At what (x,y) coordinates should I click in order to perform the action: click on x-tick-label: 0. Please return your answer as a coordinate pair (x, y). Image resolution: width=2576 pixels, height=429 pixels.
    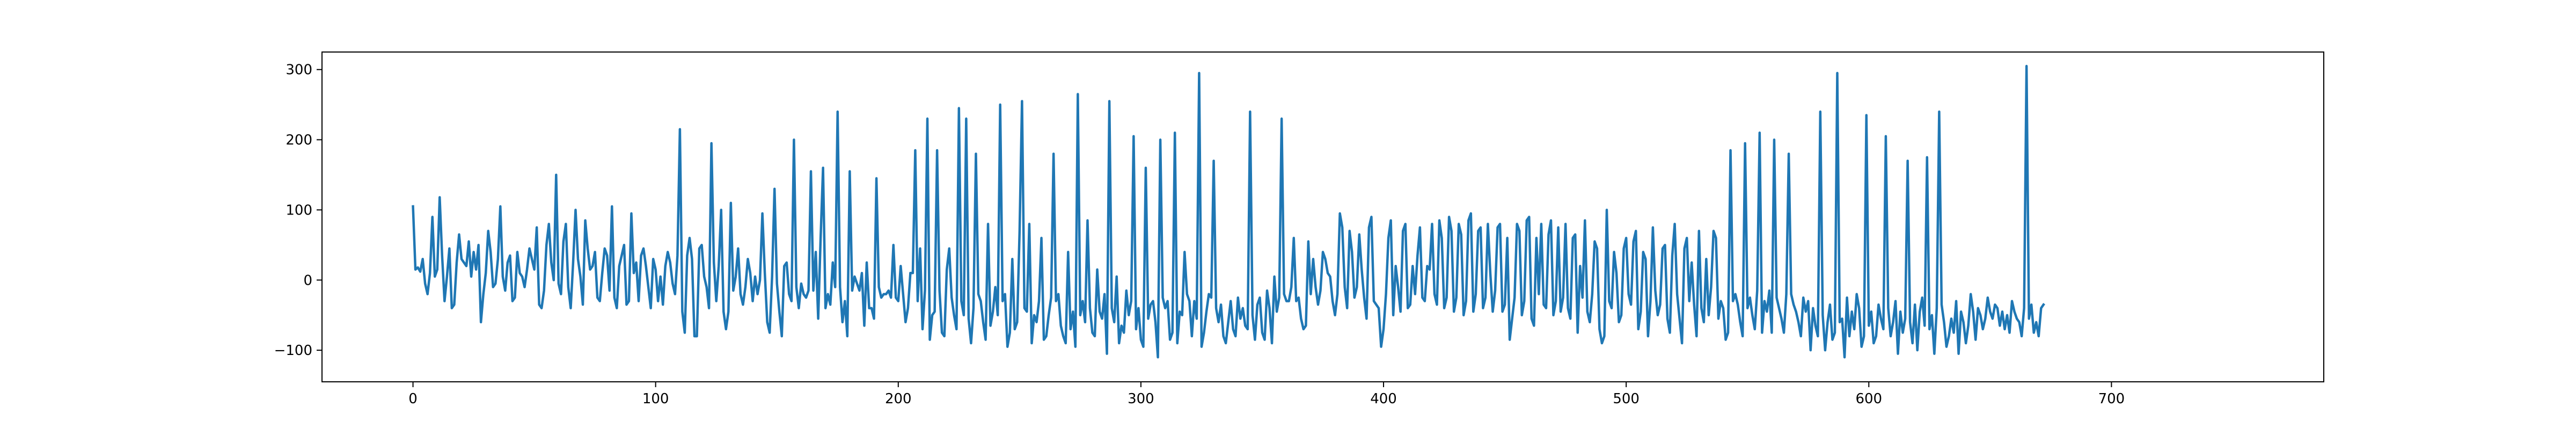
    Looking at the image, I should click on (413, 399).